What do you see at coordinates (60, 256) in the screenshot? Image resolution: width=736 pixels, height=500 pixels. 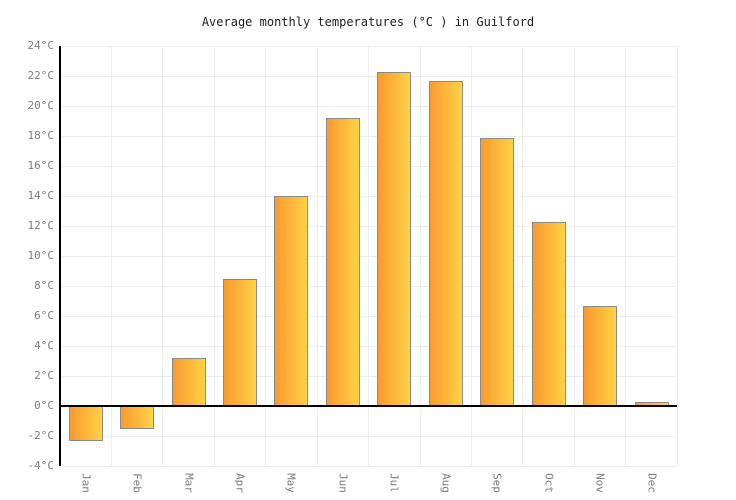 I see `y-axis-line` at bounding box center [60, 256].